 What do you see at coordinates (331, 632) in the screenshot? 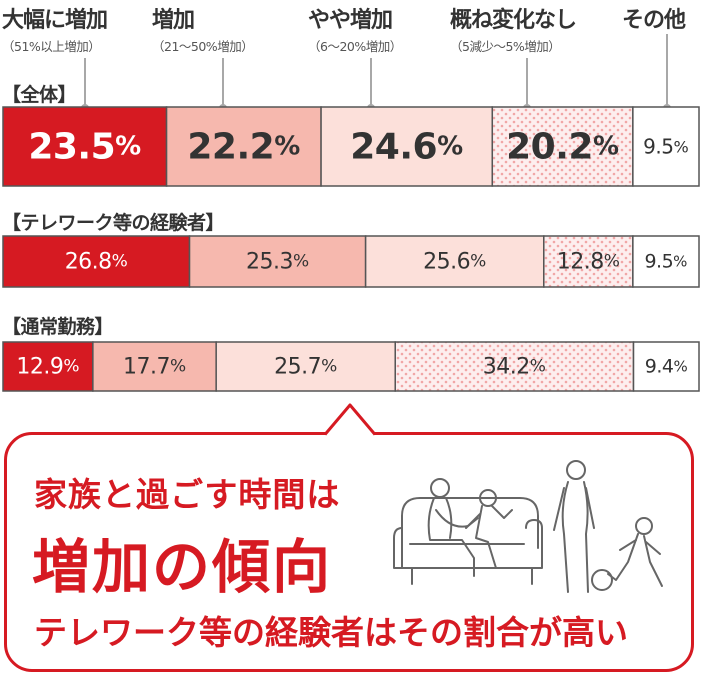
I see `callout-headline-3: テレワーク等の経験者はその割合が高い` at bounding box center [331, 632].